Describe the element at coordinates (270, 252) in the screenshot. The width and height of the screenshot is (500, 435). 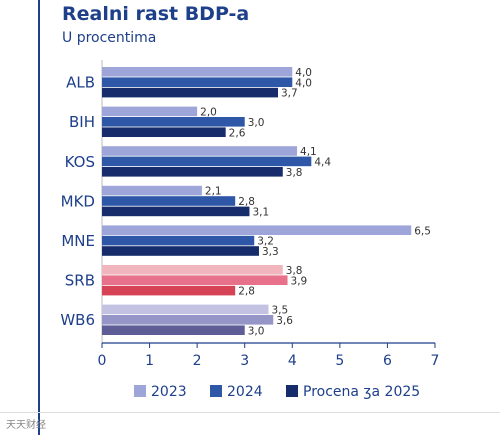
I see `data-label: 3,3` at that location.